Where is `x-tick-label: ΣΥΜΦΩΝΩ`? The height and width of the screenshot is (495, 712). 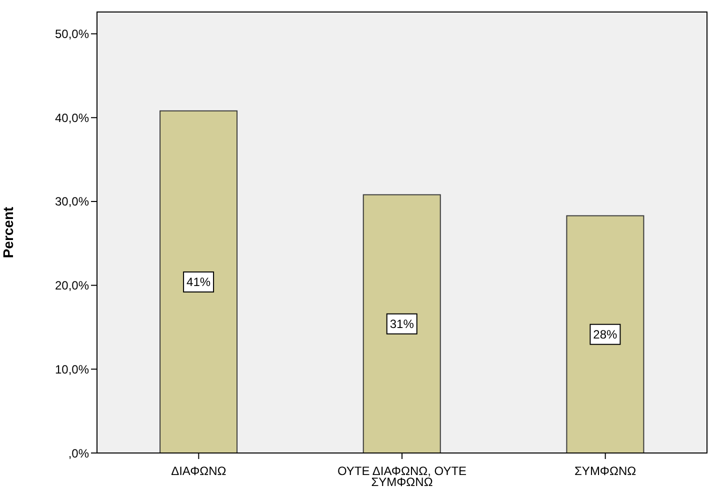
x-tick-label: ΣΥΜΦΩΝΩ is located at coordinates (605, 471).